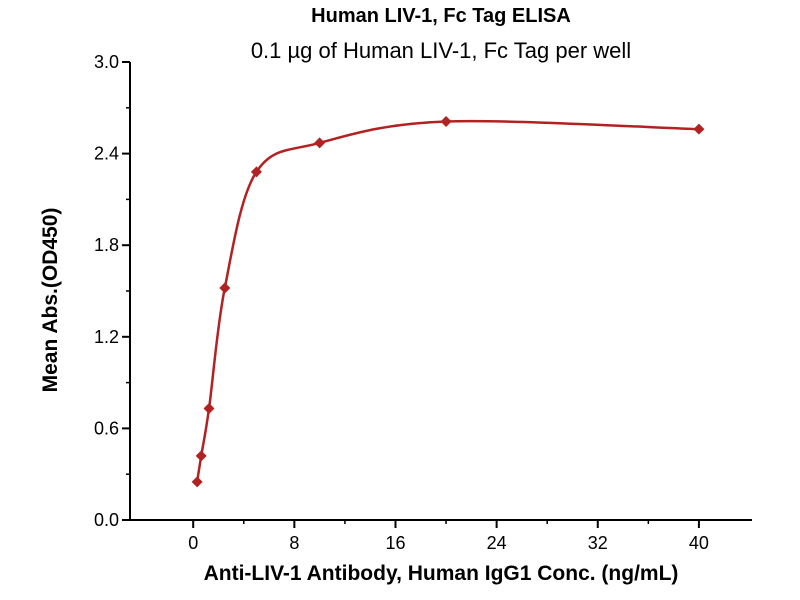 The image size is (800, 600). I want to click on chart-title: Human LIV-1, Fc Tag ELISA, so click(441, 16).